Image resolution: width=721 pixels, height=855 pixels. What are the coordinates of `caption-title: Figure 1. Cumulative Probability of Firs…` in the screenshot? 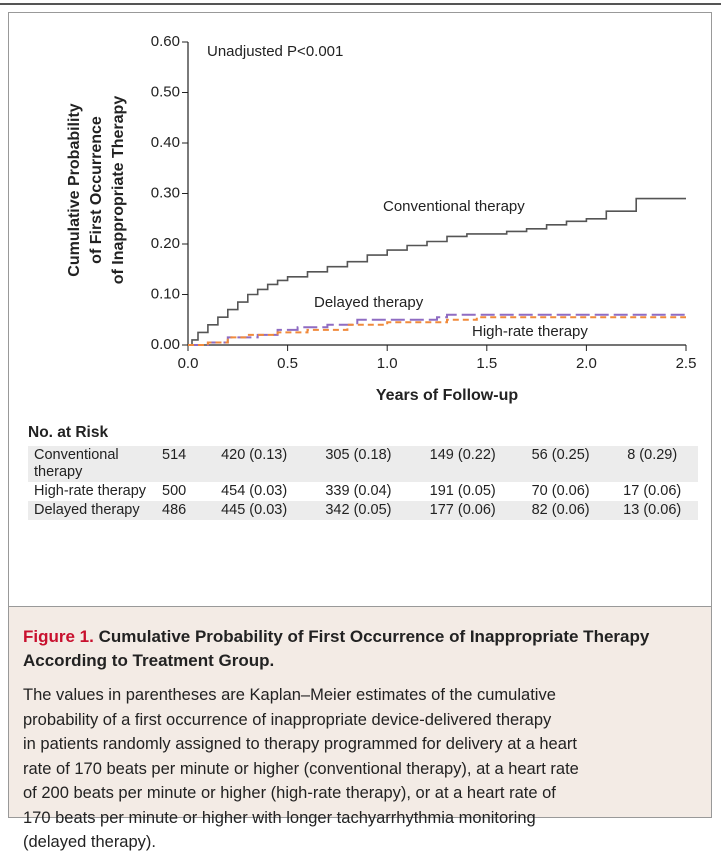 It's located at (360, 649).